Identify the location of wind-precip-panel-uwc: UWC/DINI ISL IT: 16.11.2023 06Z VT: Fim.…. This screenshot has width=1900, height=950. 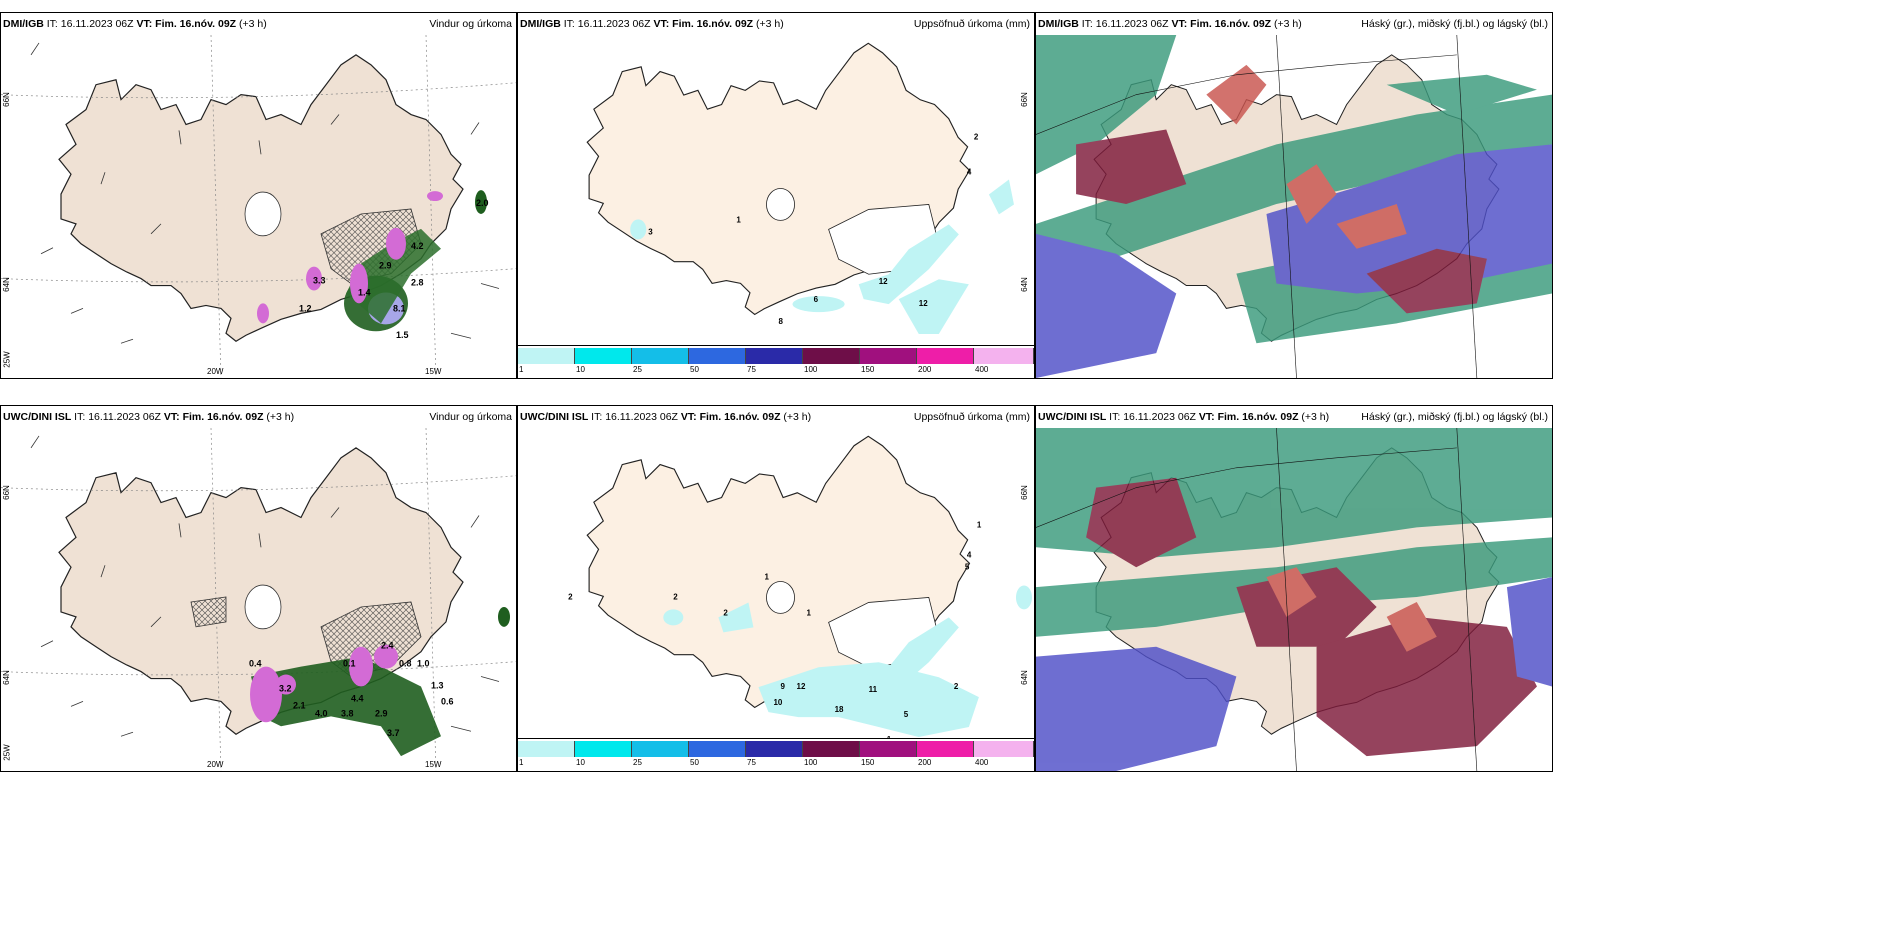
(258, 588).